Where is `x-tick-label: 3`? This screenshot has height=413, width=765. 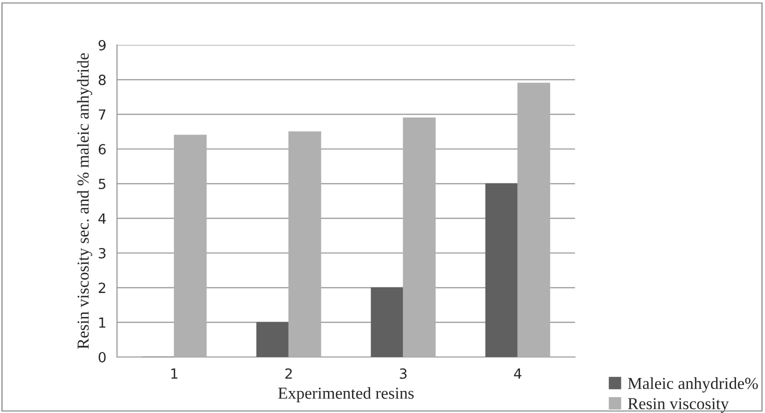 x-tick-label: 3 is located at coordinates (403, 373).